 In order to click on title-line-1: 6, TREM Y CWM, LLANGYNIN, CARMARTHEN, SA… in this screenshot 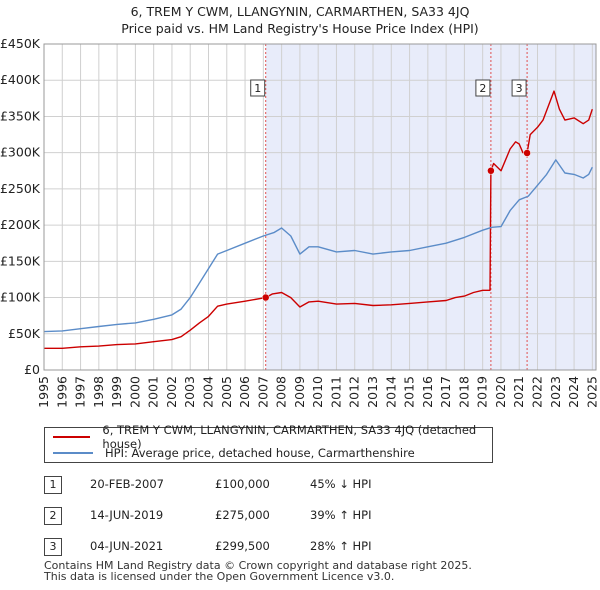, I will do `click(300, 11)`.